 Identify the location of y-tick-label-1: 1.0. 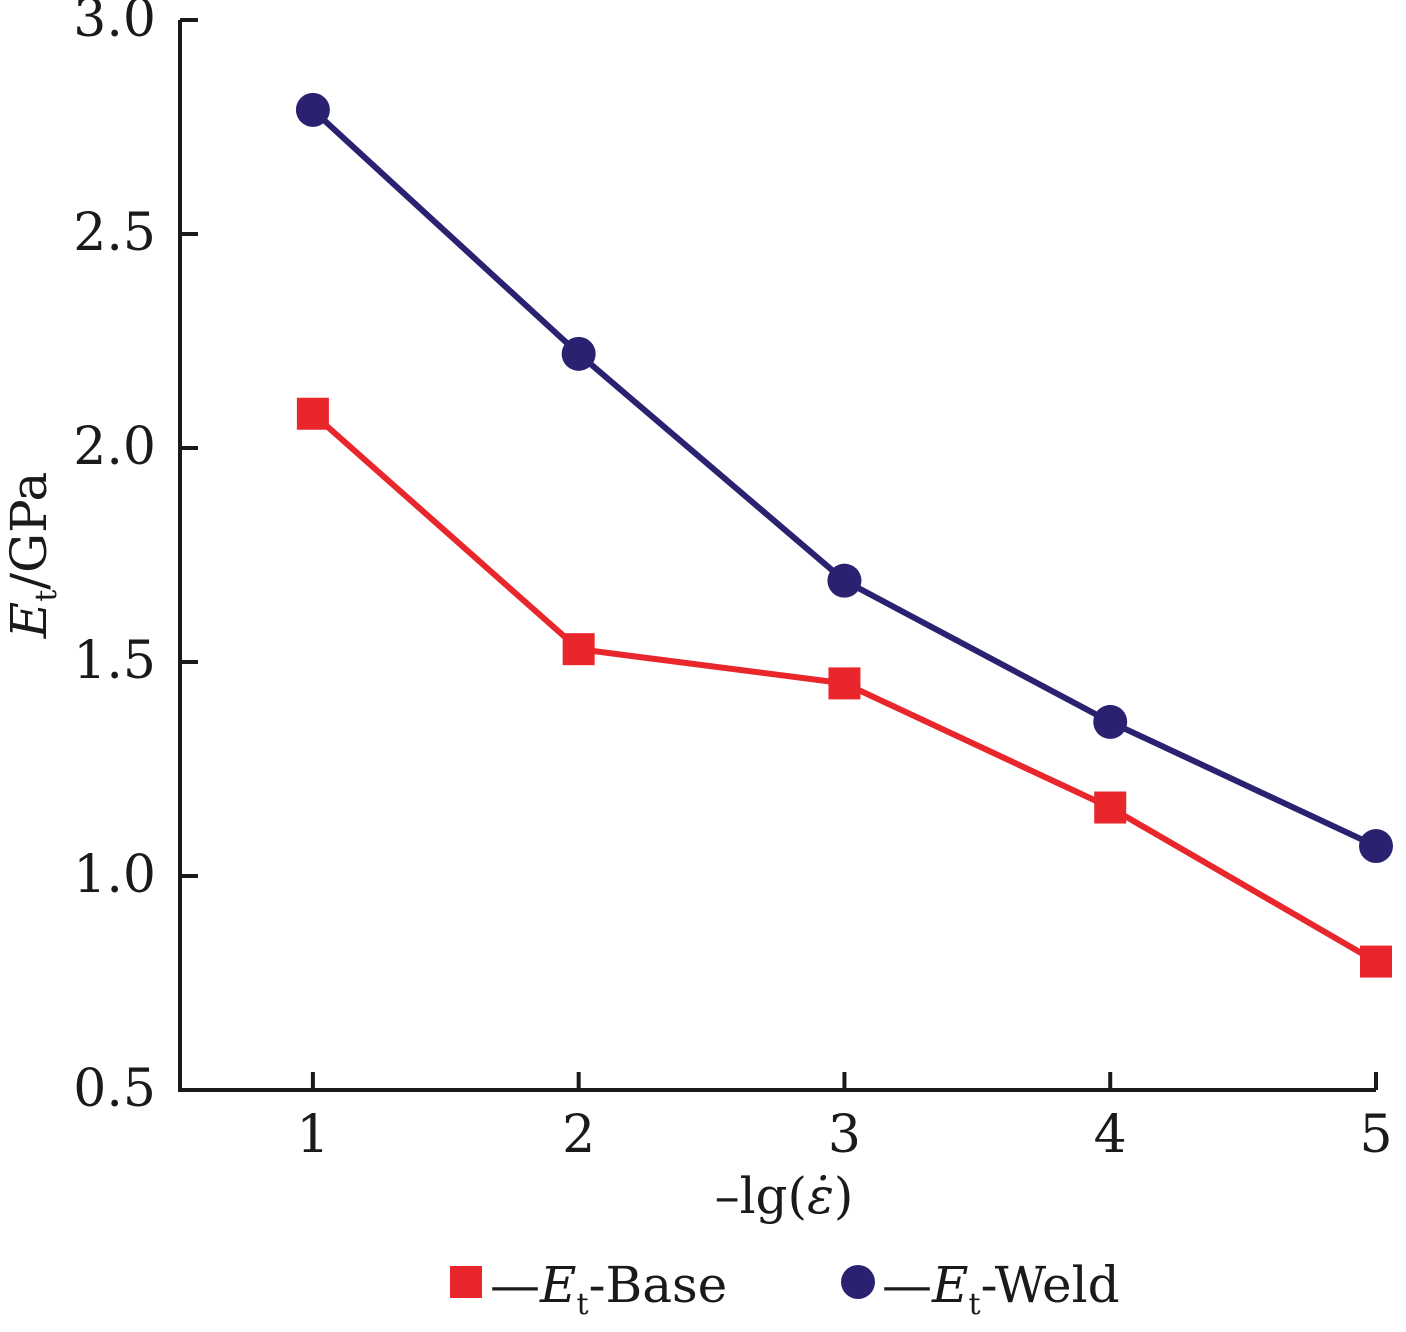
(114, 875).